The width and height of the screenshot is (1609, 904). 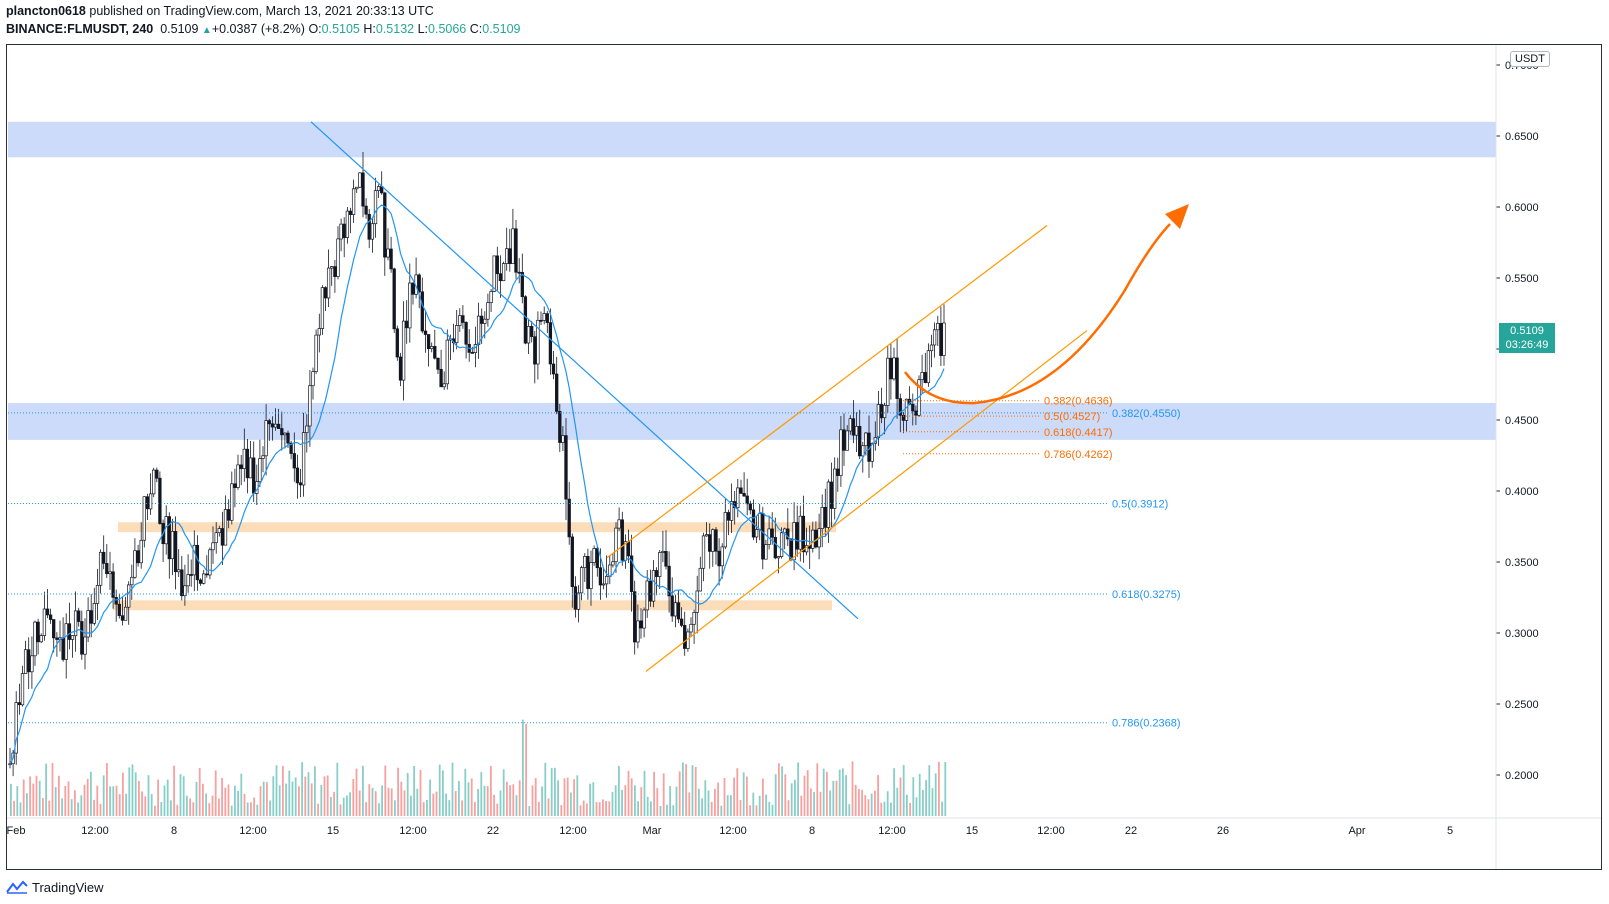 What do you see at coordinates (1146, 414) in the screenshot?
I see `fib-level-label: 0.382(0.4550)` at bounding box center [1146, 414].